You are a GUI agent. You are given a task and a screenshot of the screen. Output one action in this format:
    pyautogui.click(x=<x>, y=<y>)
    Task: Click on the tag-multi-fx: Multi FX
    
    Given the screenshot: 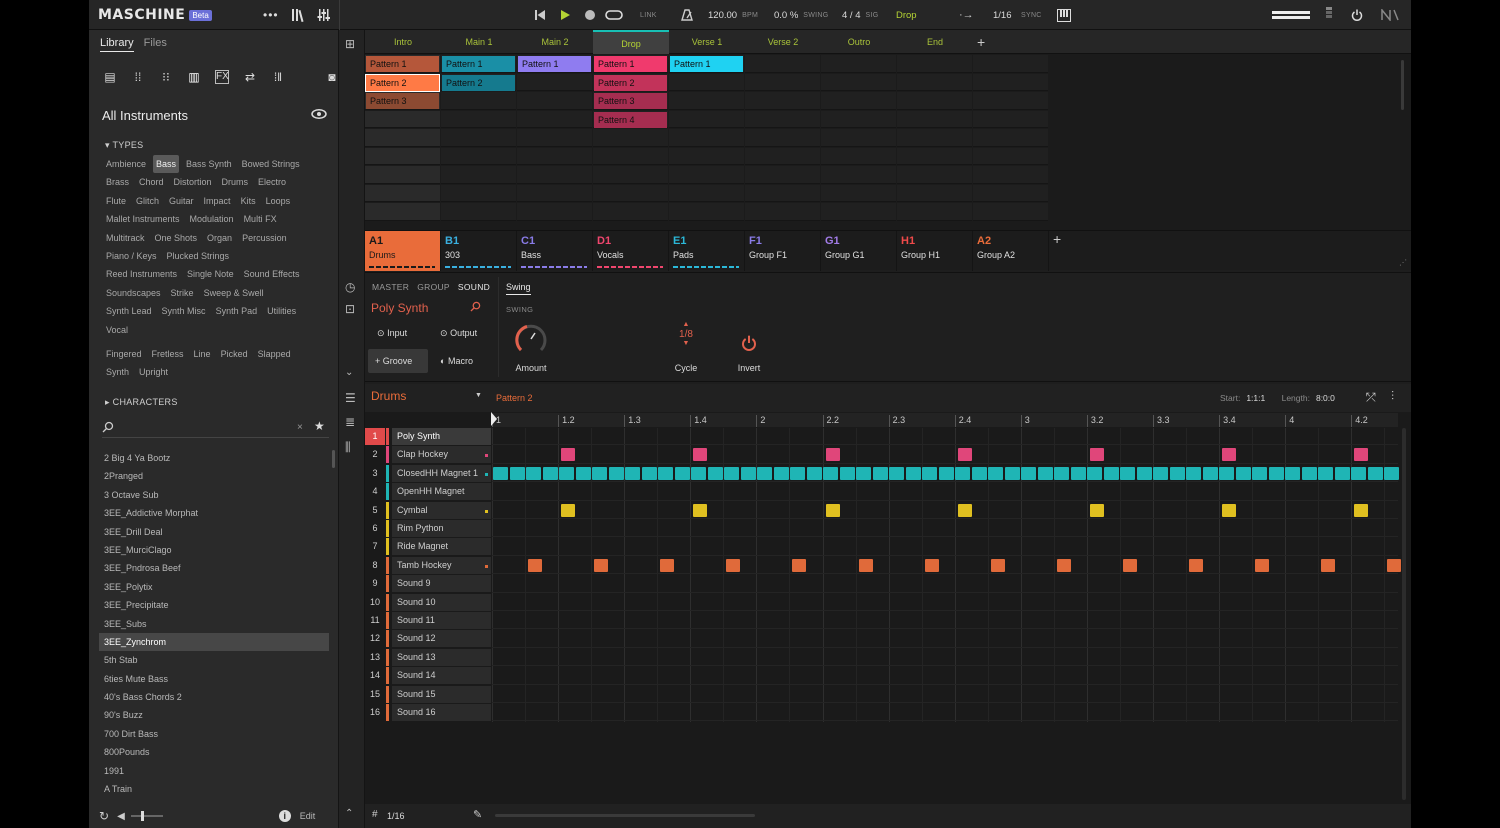 What is the action you would take?
    pyautogui.click(x=260, y=219)
    